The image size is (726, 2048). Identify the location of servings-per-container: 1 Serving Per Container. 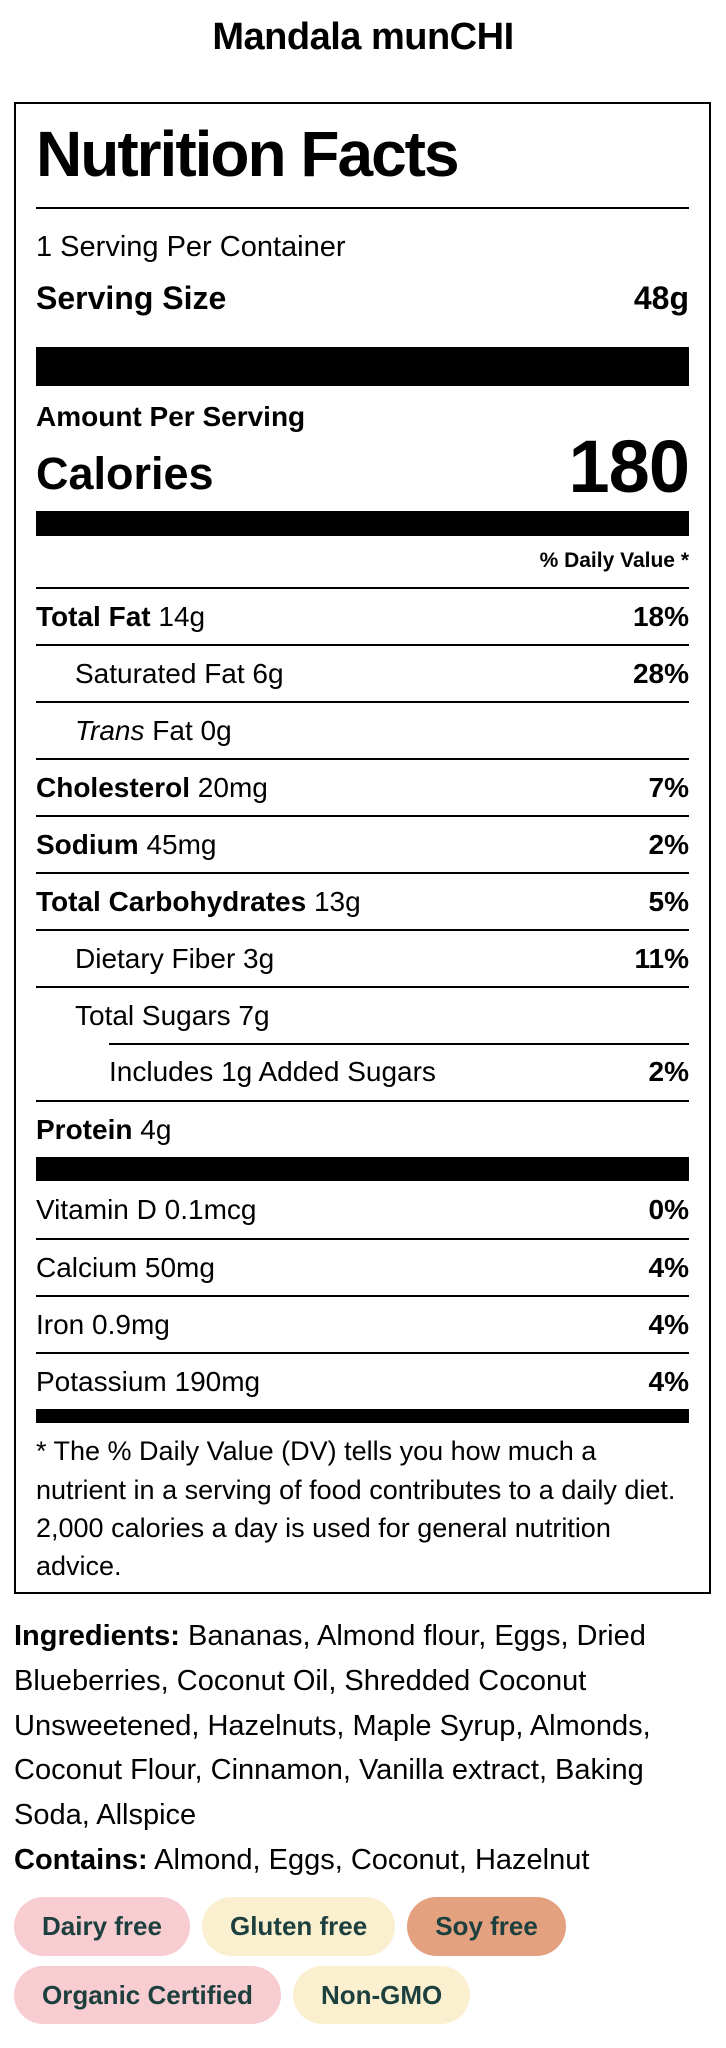
(191, 247).